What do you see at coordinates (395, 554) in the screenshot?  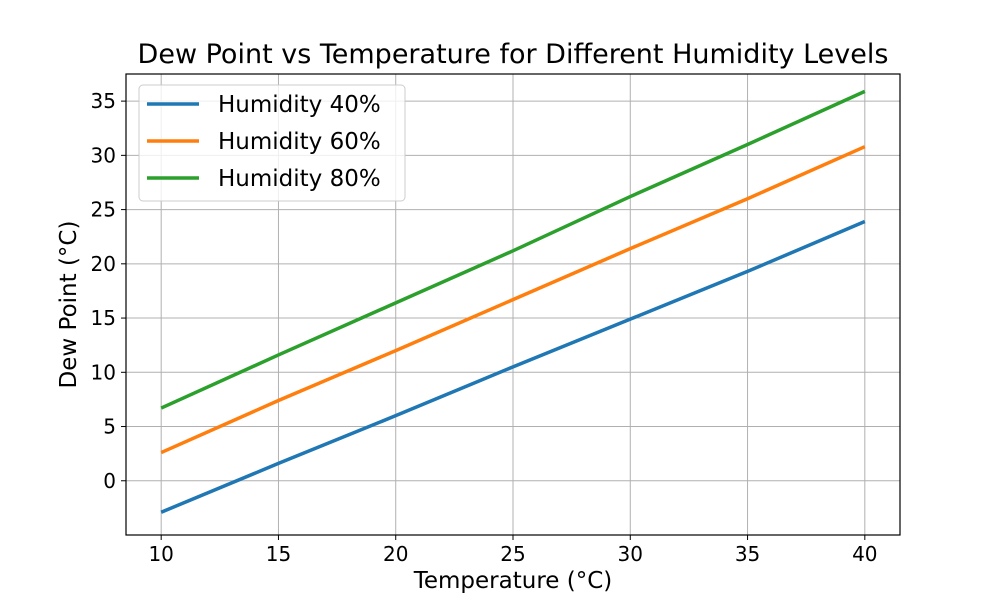 I see `x-tick-label: 20` at bounding box center [395, 554].